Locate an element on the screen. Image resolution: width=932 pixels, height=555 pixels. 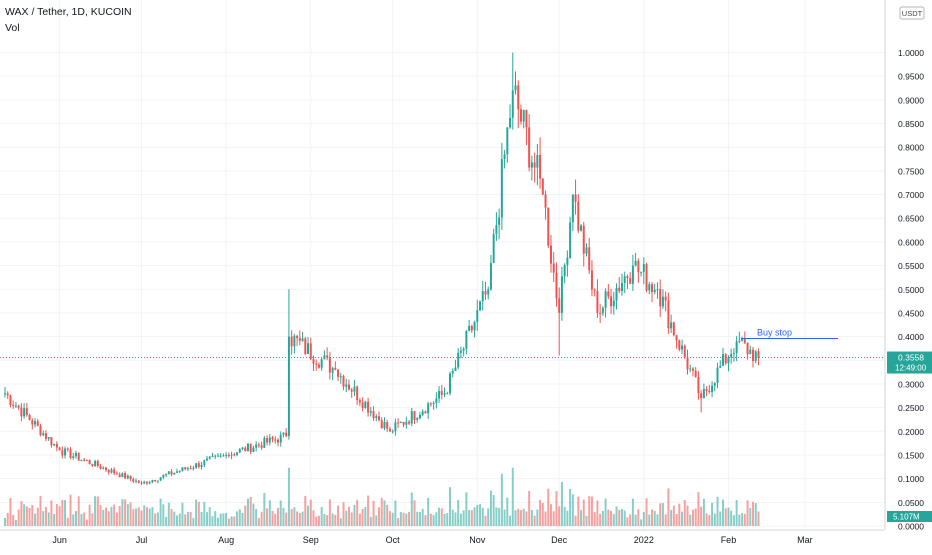
y-tick-label: 0.2500 is located at coordinates (911, 408).